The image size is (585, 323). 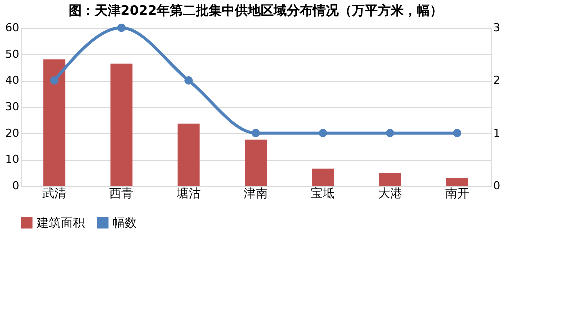 I want to click on x-tick-label: 塘沽, so click(x=188, y=193).